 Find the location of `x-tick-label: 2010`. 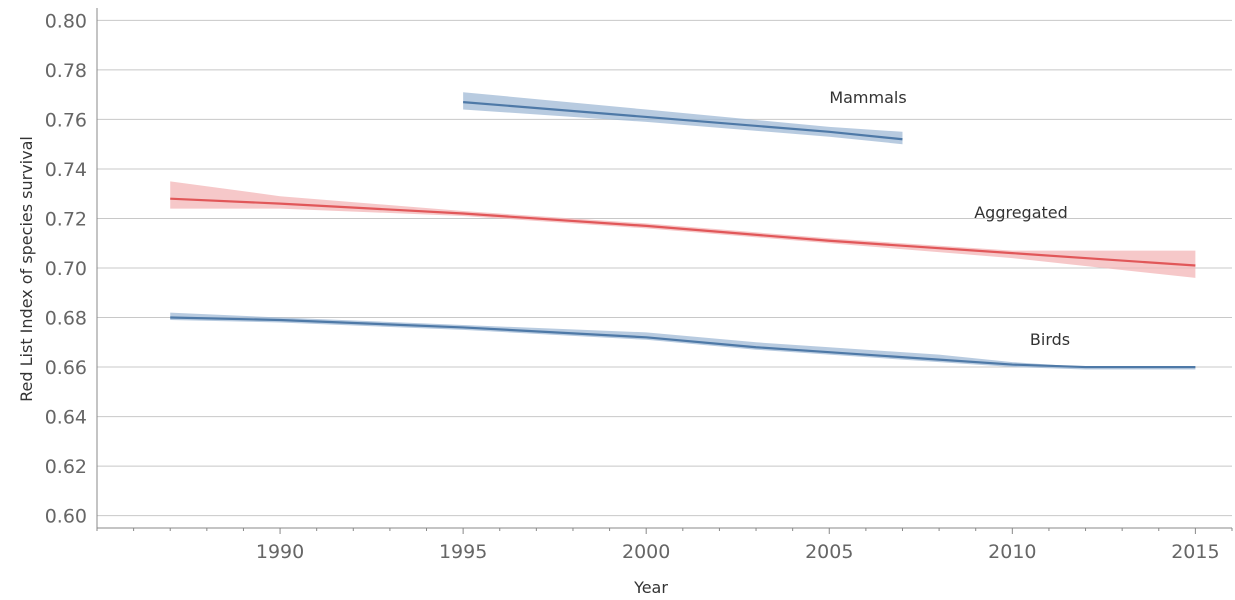

x-tick-label: 2010 is located at coordinates (1012, 552).